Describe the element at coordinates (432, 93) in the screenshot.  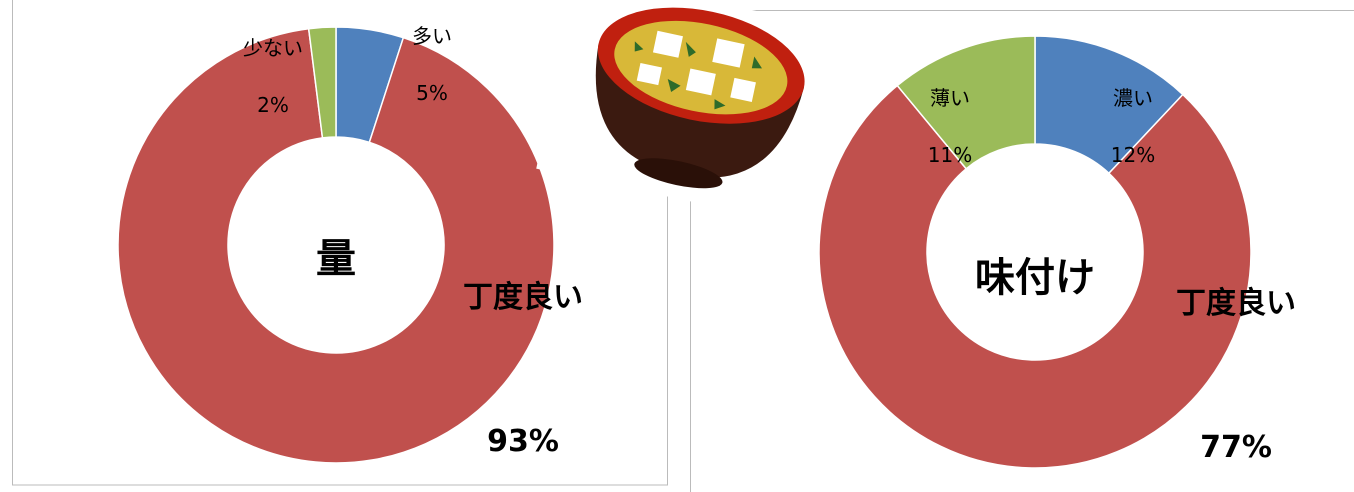
I see `slice-value: 5%` at that location.